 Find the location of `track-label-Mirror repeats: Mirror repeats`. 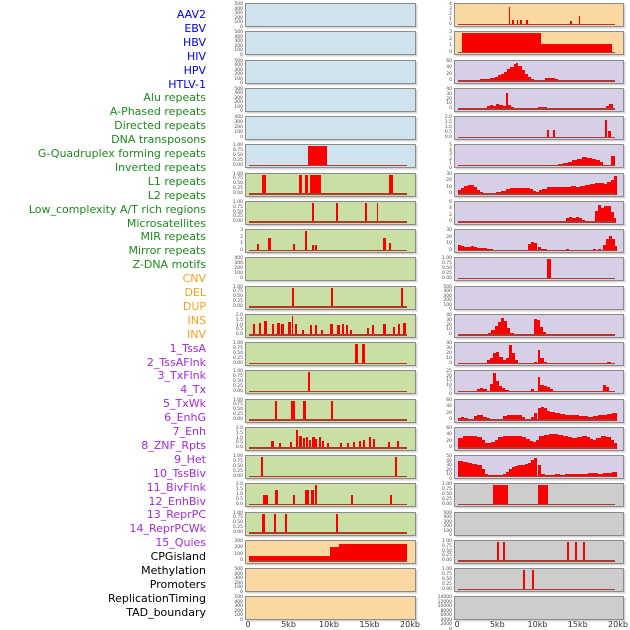

track-label-Mirror repeats: Mirror repeats is located at coordinates (167, 251).